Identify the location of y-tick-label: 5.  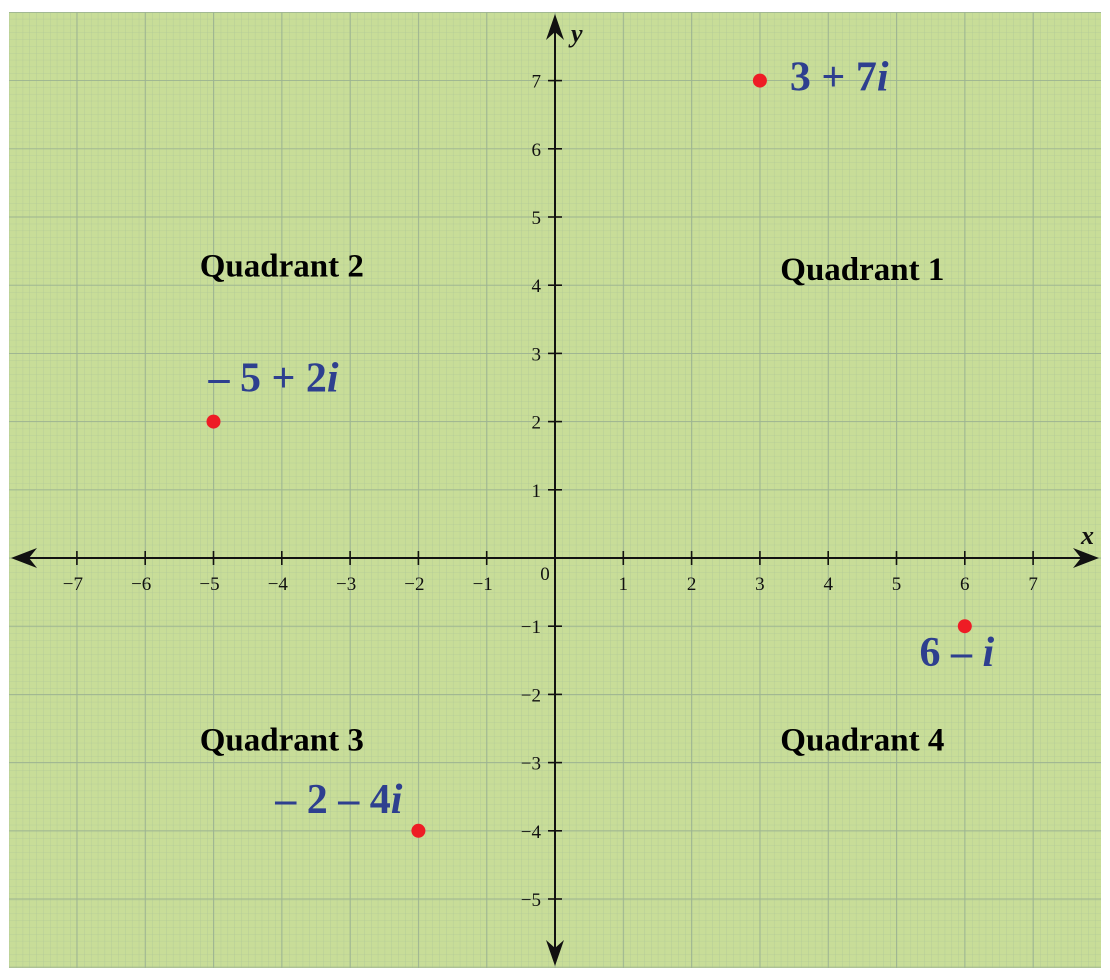
(537, 218).